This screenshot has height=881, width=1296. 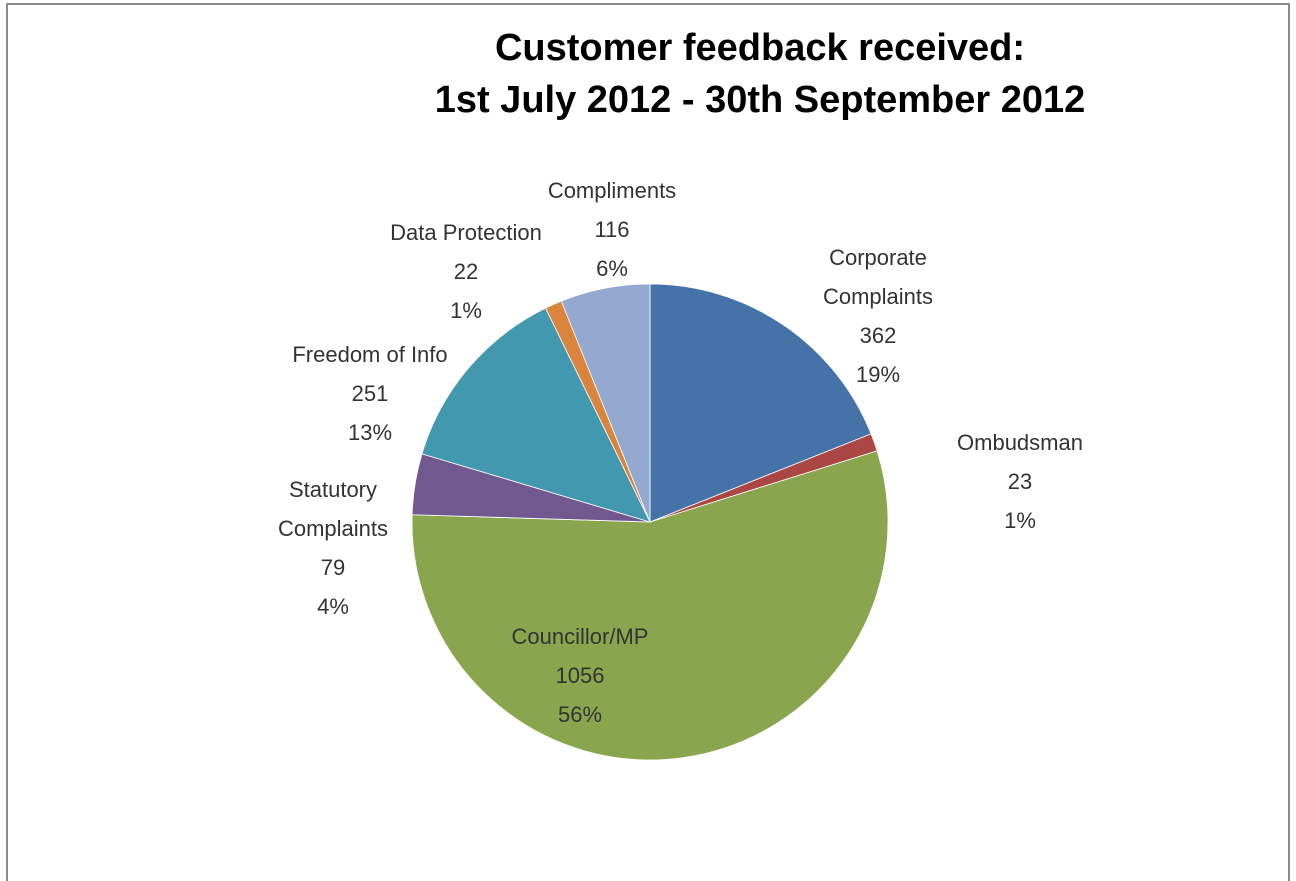 I want to click on label-value: 251, so click(x=370, y=393).